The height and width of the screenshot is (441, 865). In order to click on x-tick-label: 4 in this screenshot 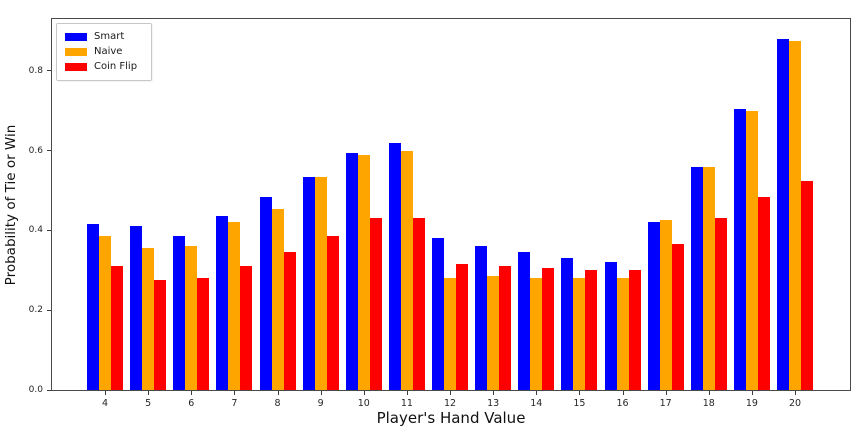, I will do `click(105, 403)`.